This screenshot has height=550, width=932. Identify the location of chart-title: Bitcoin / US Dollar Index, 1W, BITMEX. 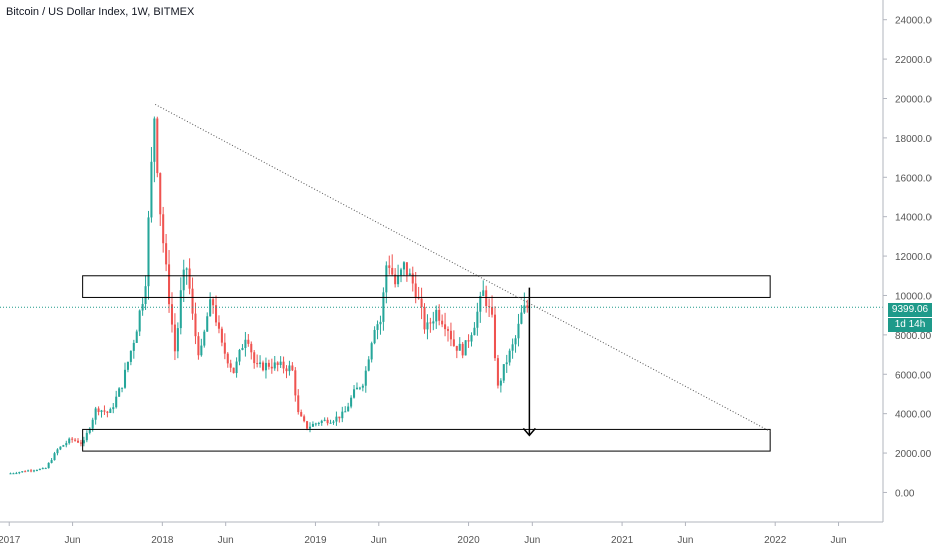
(100, 12).